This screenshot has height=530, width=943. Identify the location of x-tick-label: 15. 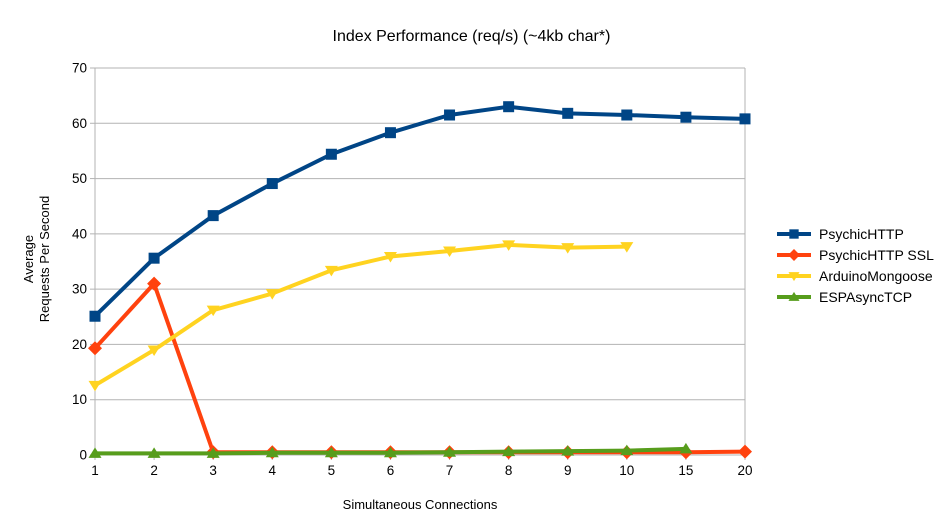
(685, 470).